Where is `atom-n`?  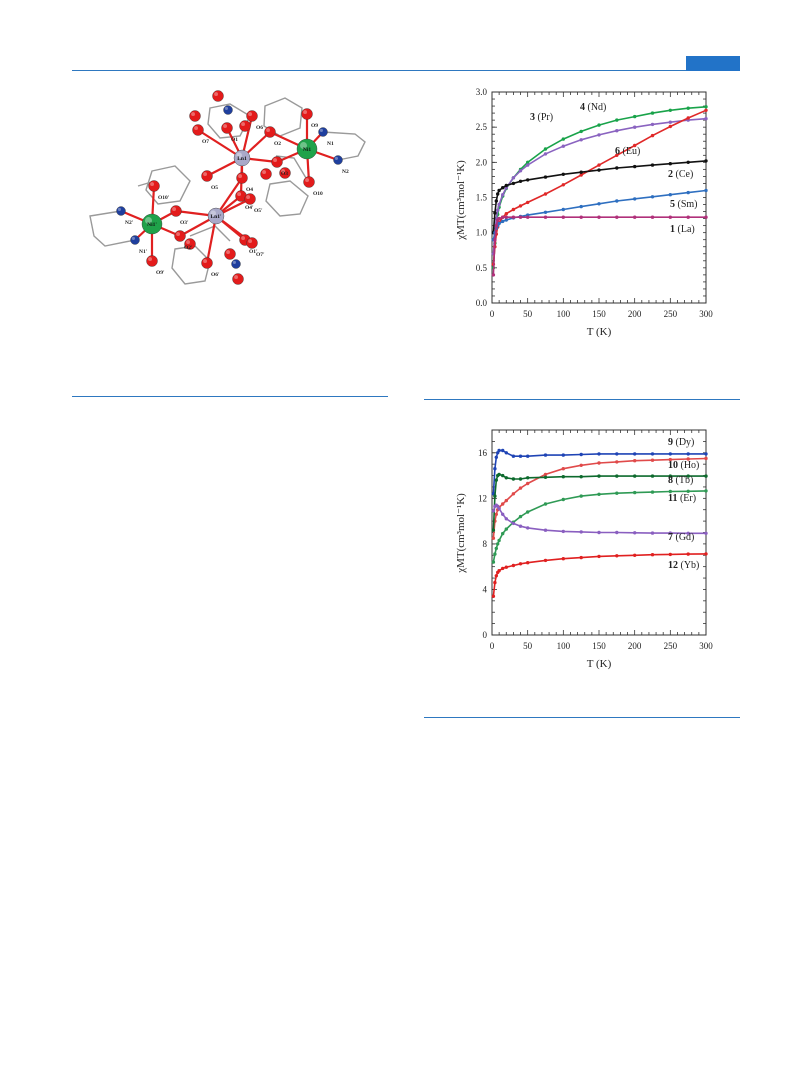 atom-n is located at coordinates (121, 211).